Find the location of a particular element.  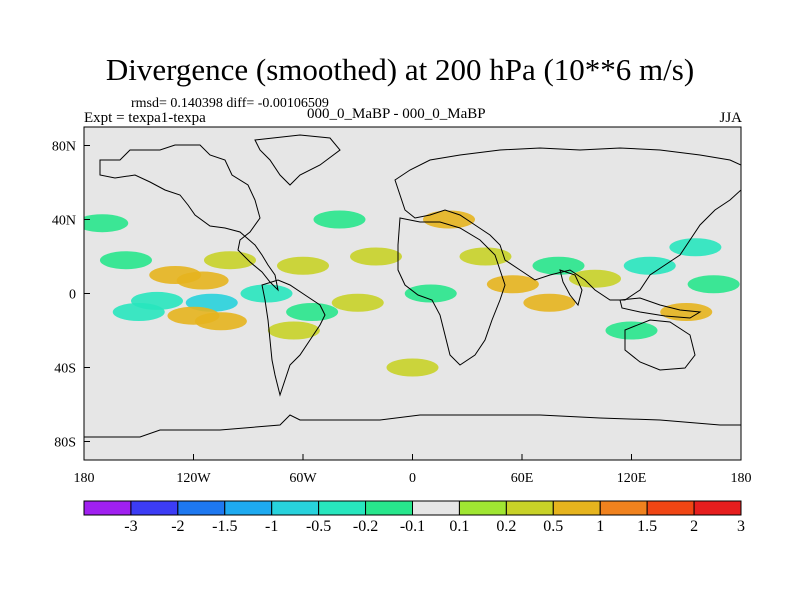

colorbar-label: -0.1 is located at coordinates (412, 526).